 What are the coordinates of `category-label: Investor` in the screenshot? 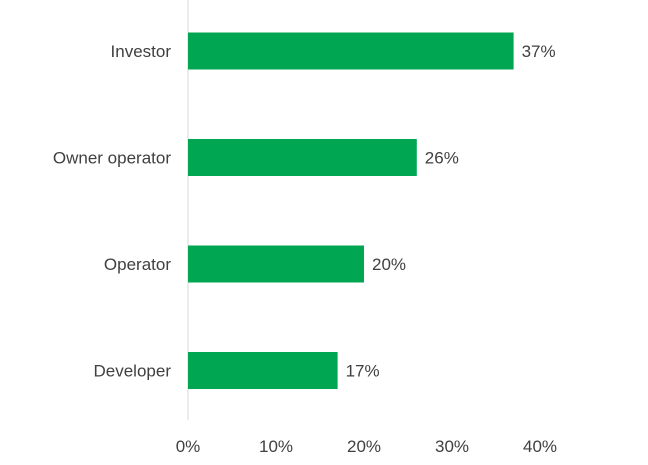 It's located at (141, 51).